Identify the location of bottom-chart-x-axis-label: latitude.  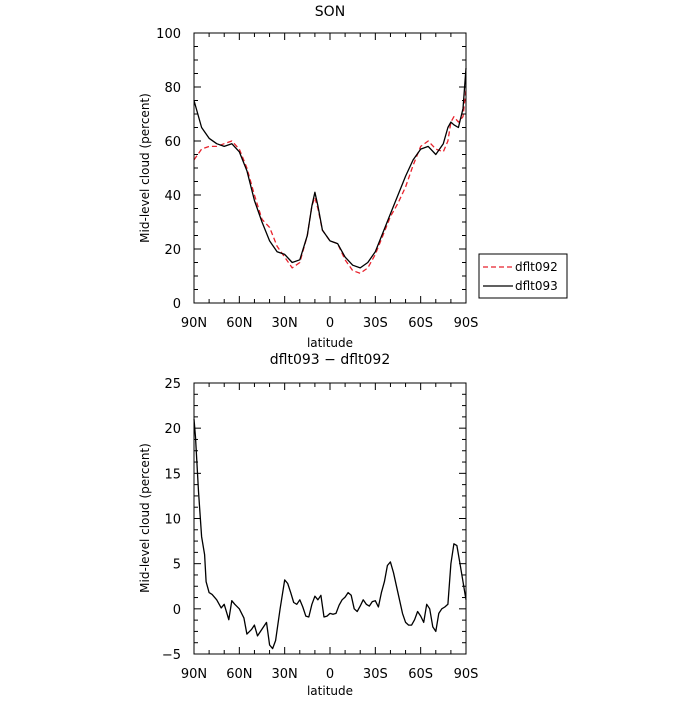
(330, 691).